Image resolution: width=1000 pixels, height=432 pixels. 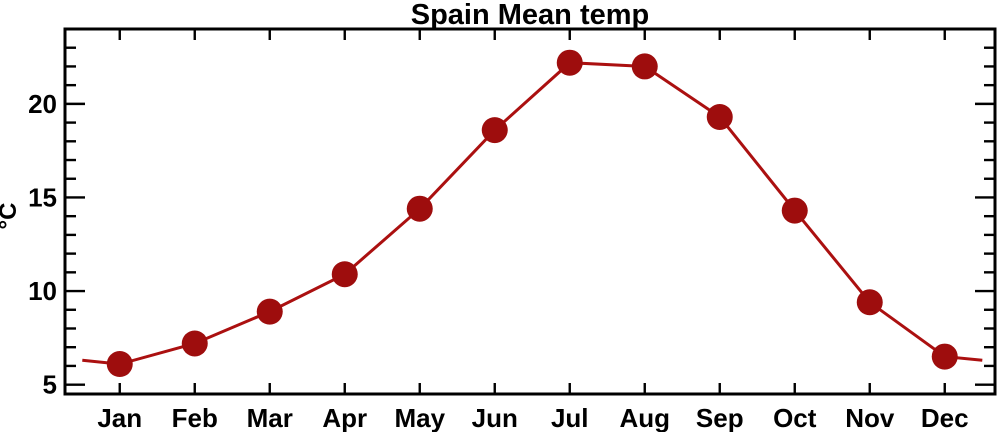 What do you see at coordinates (419, 417) in the screenshot?
I see `x-tick-label: May` at bounding box center [419, 417].